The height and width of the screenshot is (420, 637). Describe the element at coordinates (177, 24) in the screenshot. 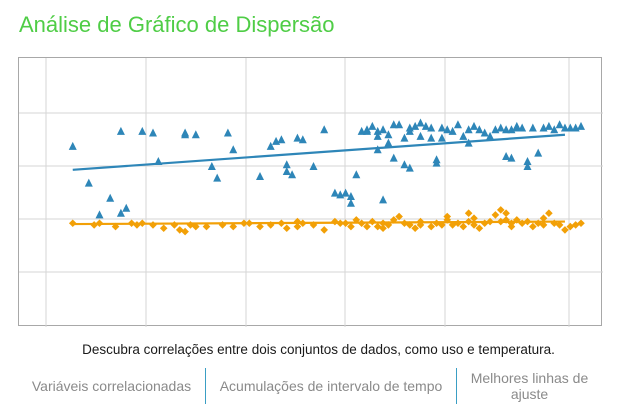

I see `page-title: Análise de Gráfico de Dispersão` at that location.